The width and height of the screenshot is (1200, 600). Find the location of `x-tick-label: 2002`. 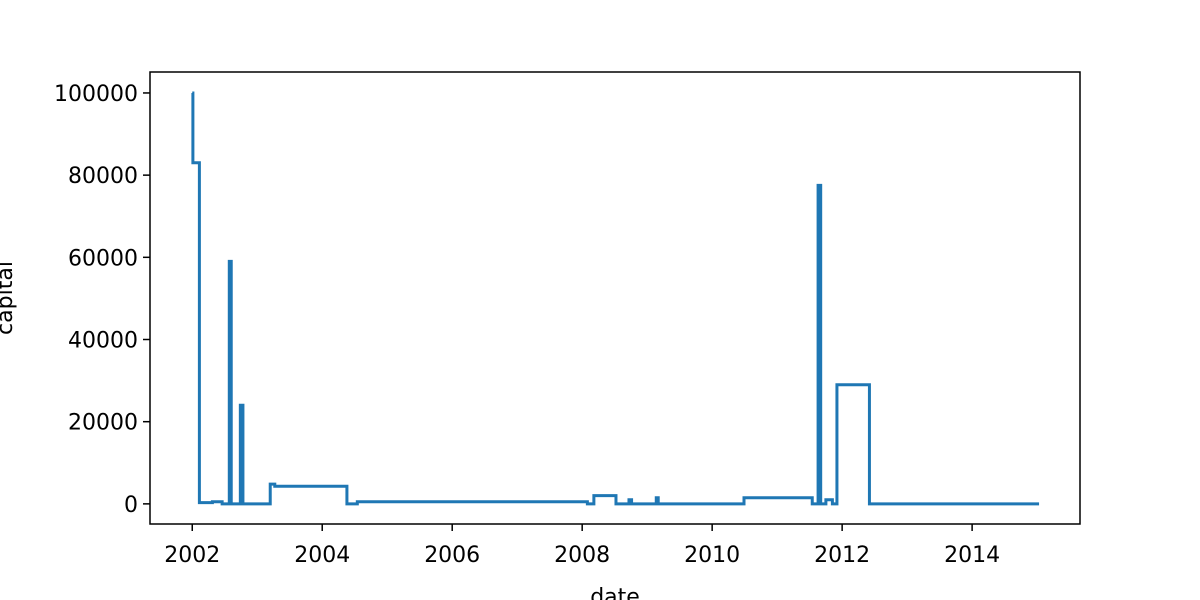

x-tick-label: 2002 is located at coordinates (192, 555).